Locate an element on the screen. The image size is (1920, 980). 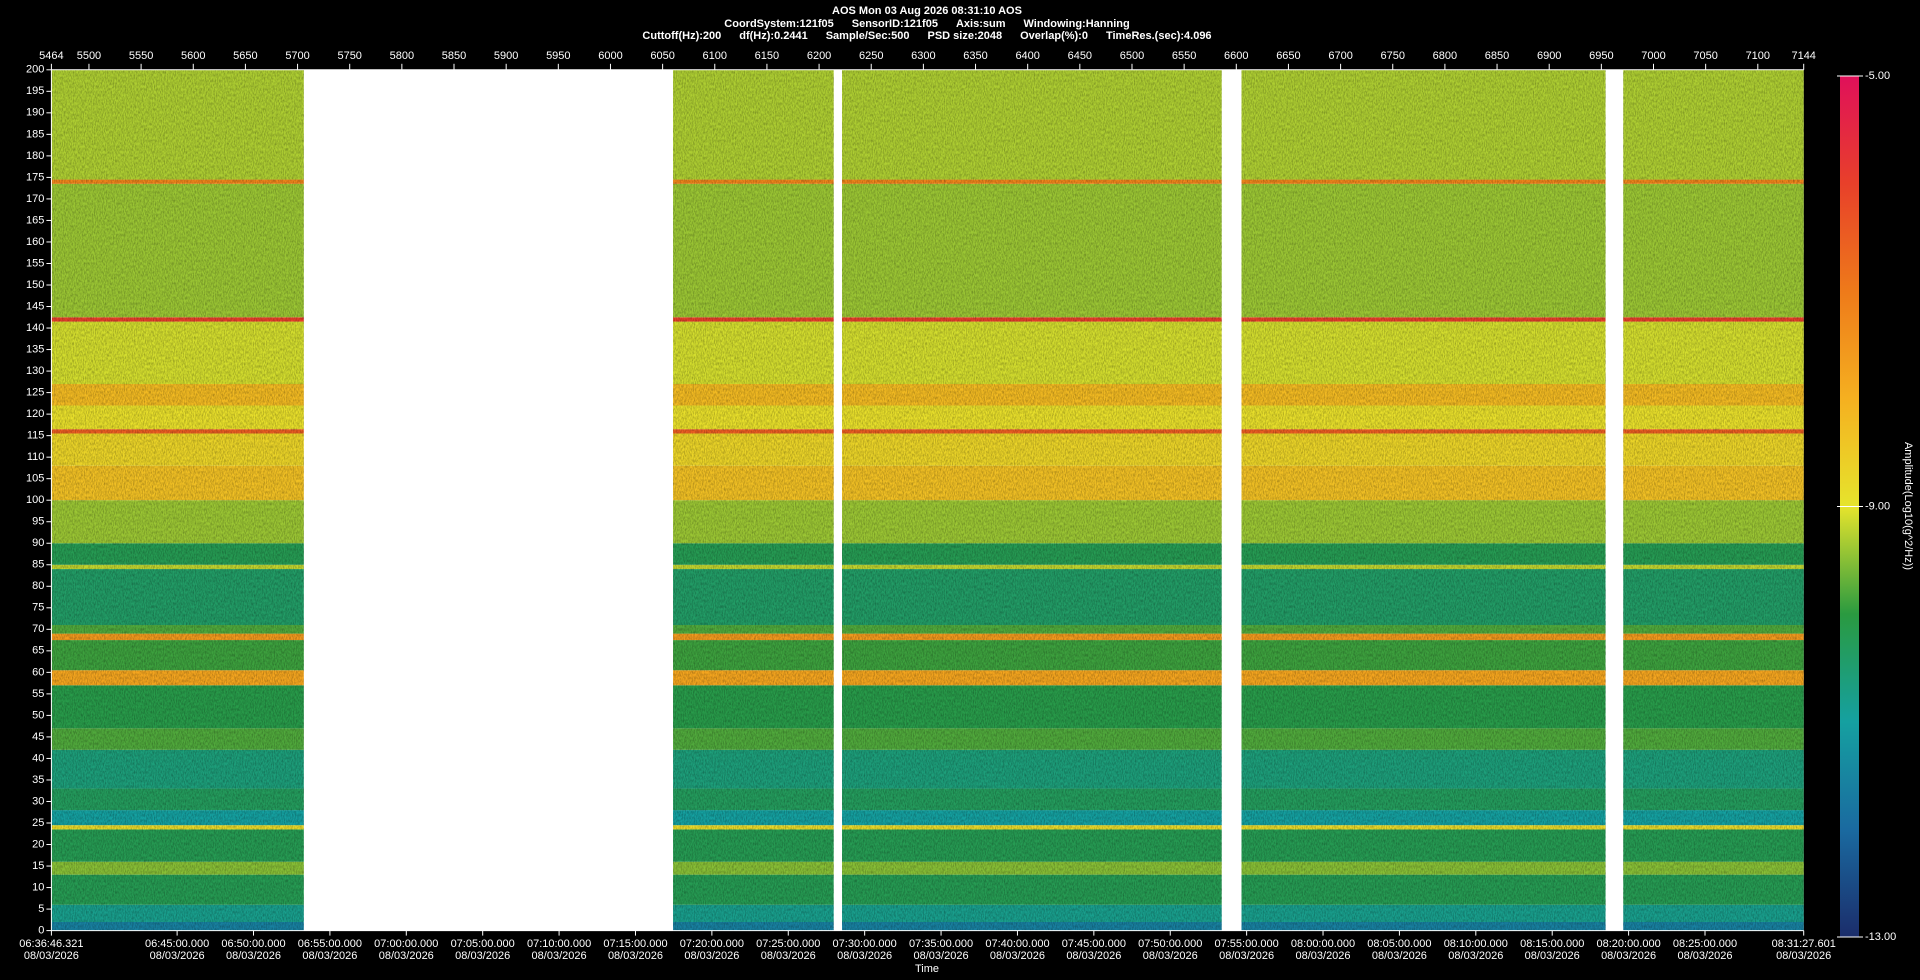
x-tick-label: 6450 is located at coordinates (1080, 56).